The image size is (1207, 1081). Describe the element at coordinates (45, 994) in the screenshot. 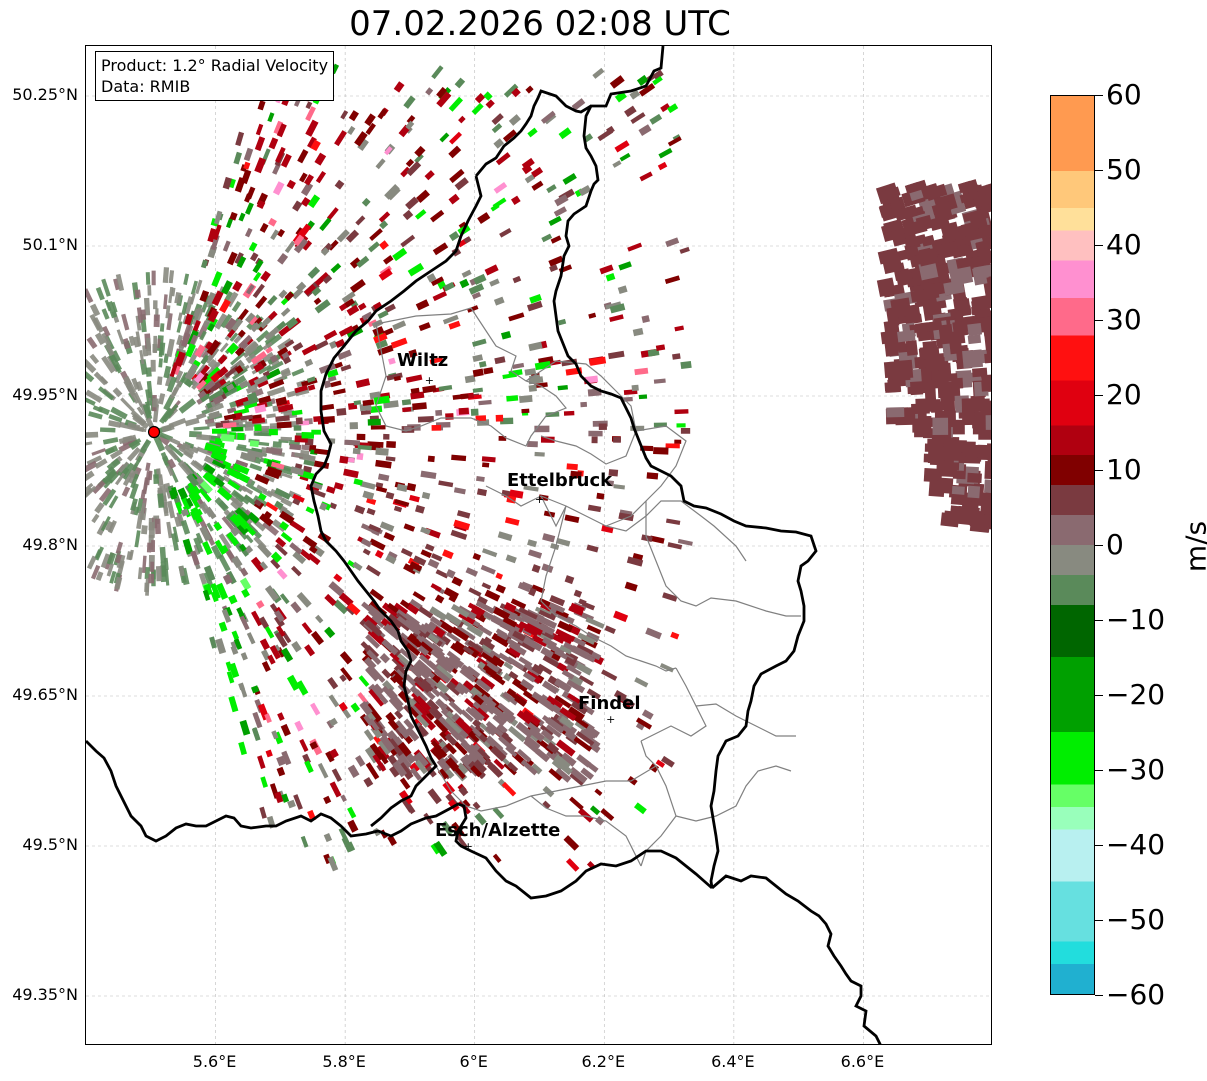

I see `lat-label: 49.35°N` at that location.